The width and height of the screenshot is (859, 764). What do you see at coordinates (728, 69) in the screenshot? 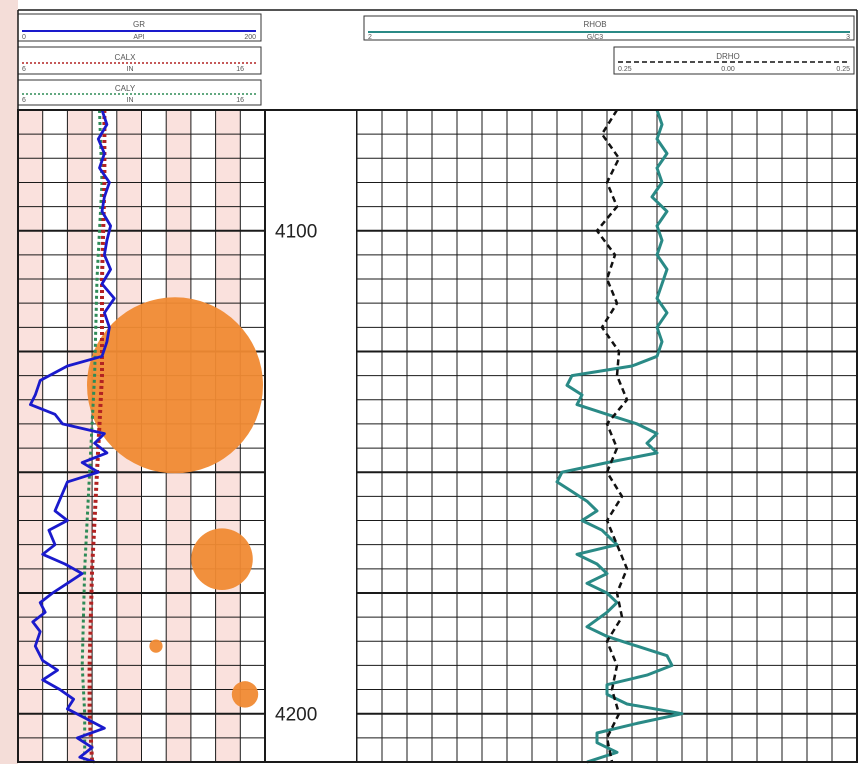
I see `drho-mid: 0.00` at bounding box center [728, 69].